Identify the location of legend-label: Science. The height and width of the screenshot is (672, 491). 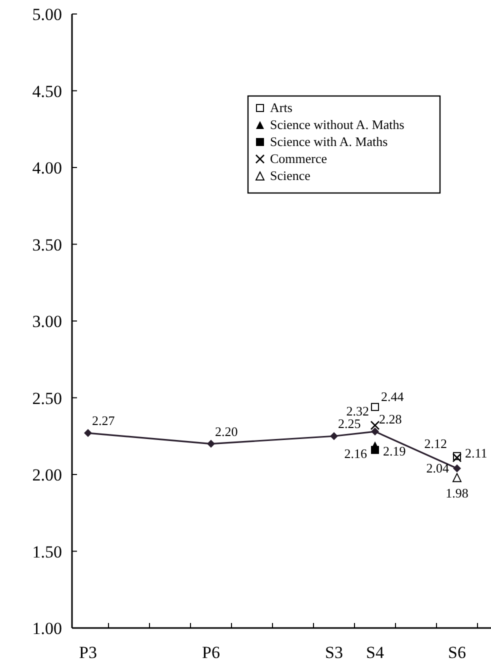
(290, 175).